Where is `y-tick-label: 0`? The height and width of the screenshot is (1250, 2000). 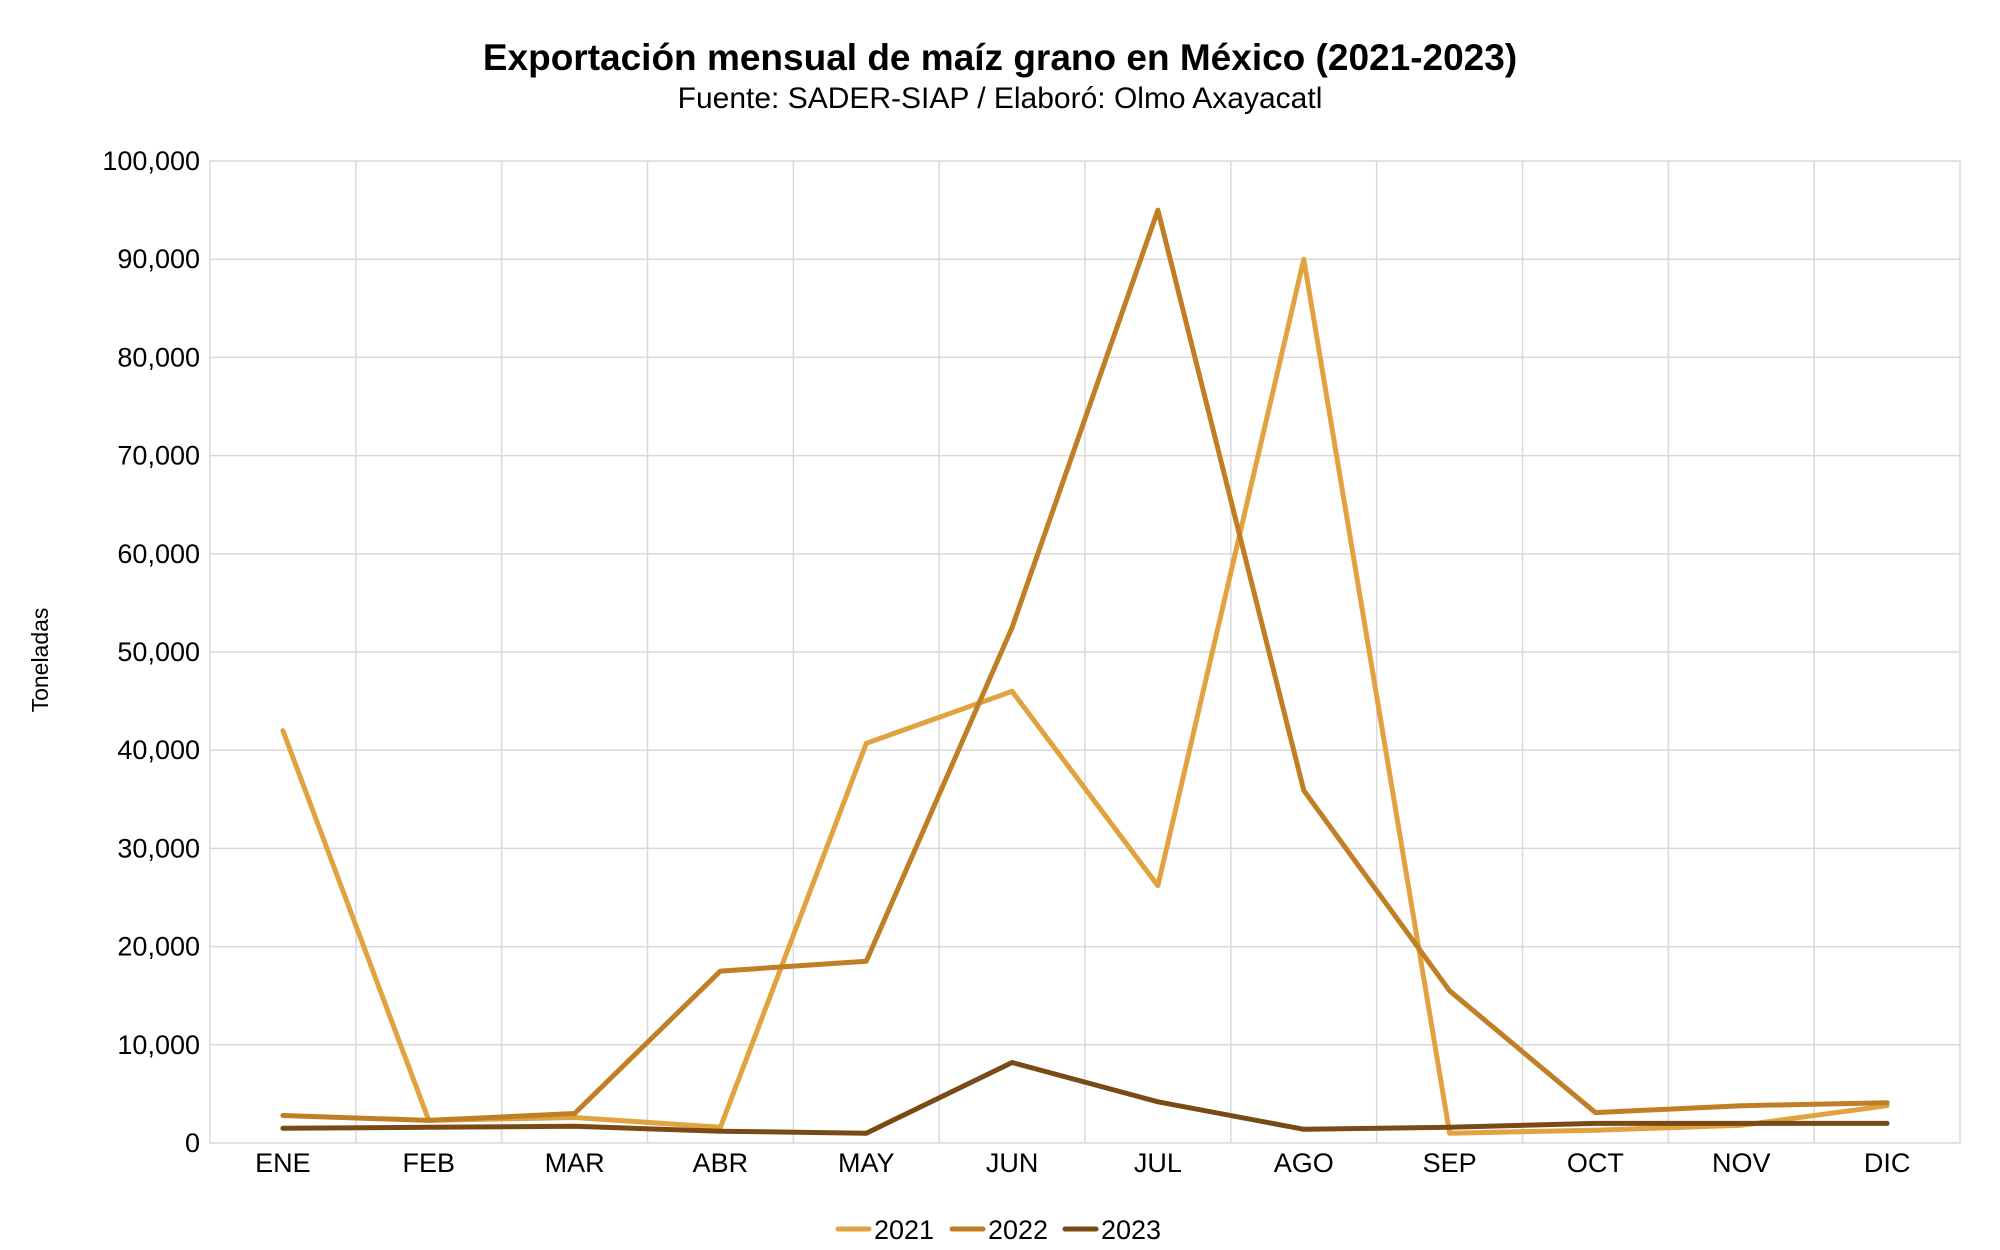
y-tick-label: 0 is located at coordinates (192, 1143).